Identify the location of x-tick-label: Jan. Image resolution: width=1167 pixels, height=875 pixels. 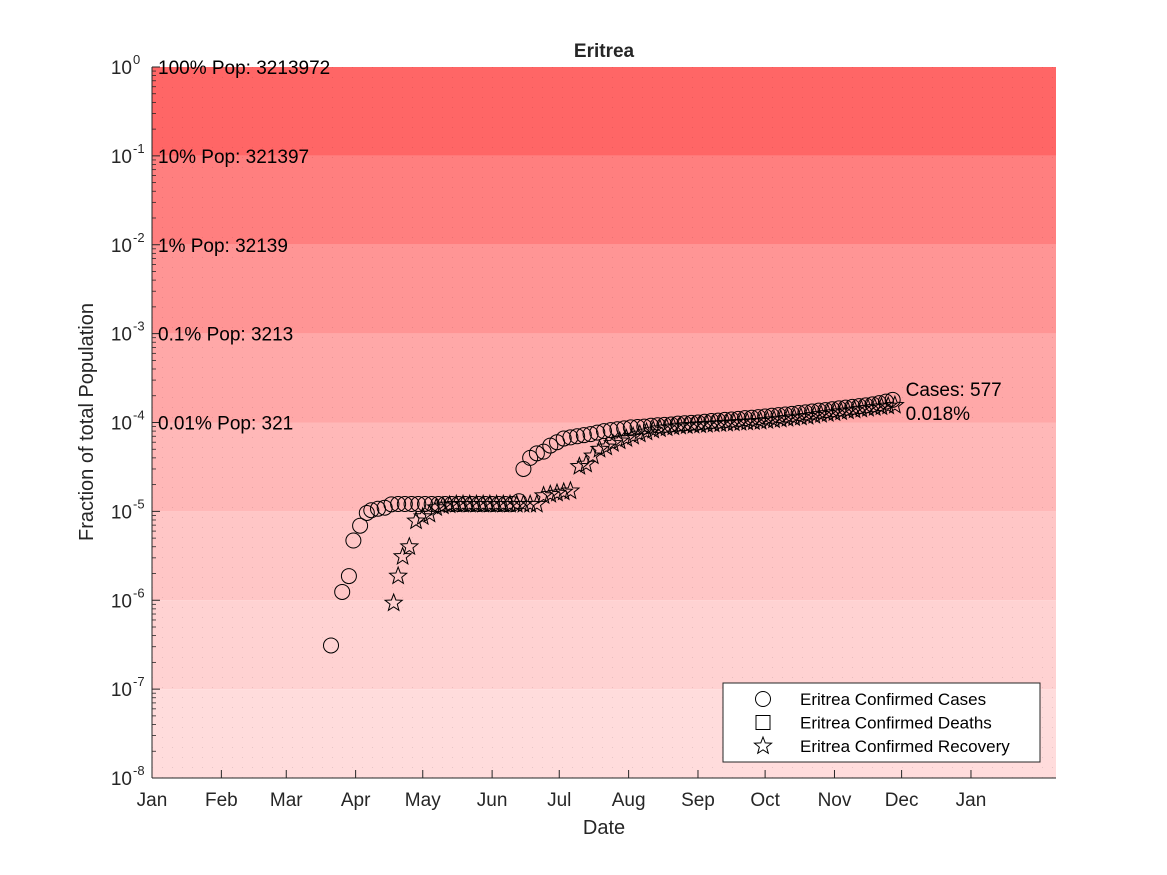
(971, 800).